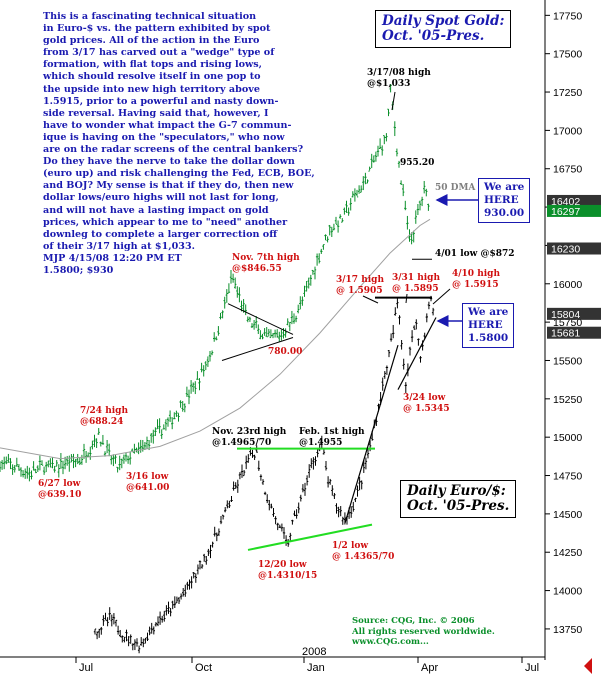 The height and width of the screenshot is (676, 601). Describe the element at coordinates (567, 361) in the screenshot. I see `y-tick-label: 15500` at that location.